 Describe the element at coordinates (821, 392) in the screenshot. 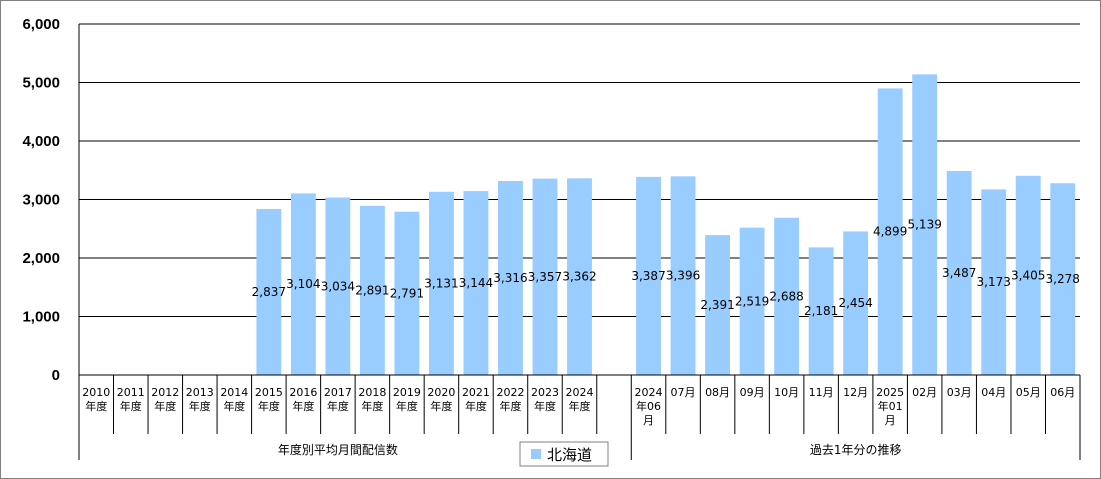

I see `category-label: 11月` at that location.